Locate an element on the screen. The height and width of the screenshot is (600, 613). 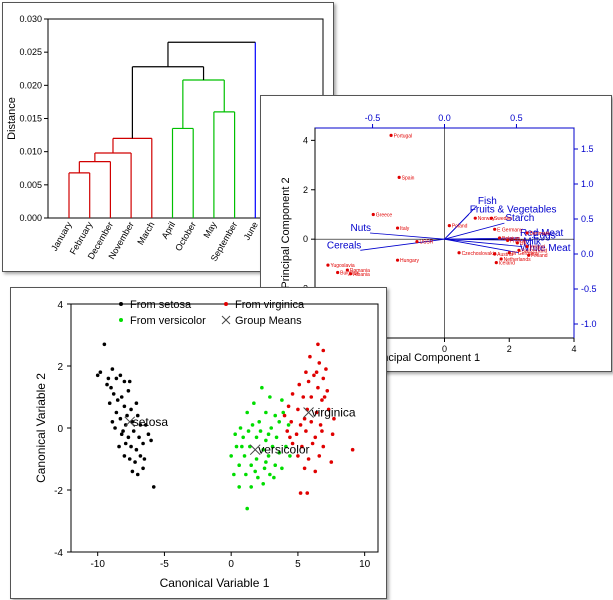
legend-label: Group Means is located at coordinates (268, 321).